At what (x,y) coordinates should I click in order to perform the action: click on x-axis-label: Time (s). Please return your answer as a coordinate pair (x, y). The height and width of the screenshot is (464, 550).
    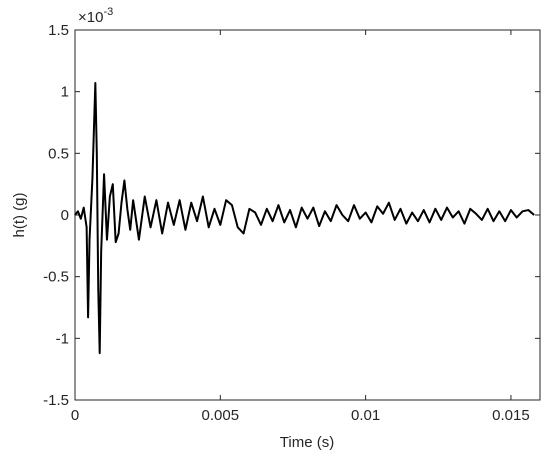
    Looking at the image, I should click on (307, 442).